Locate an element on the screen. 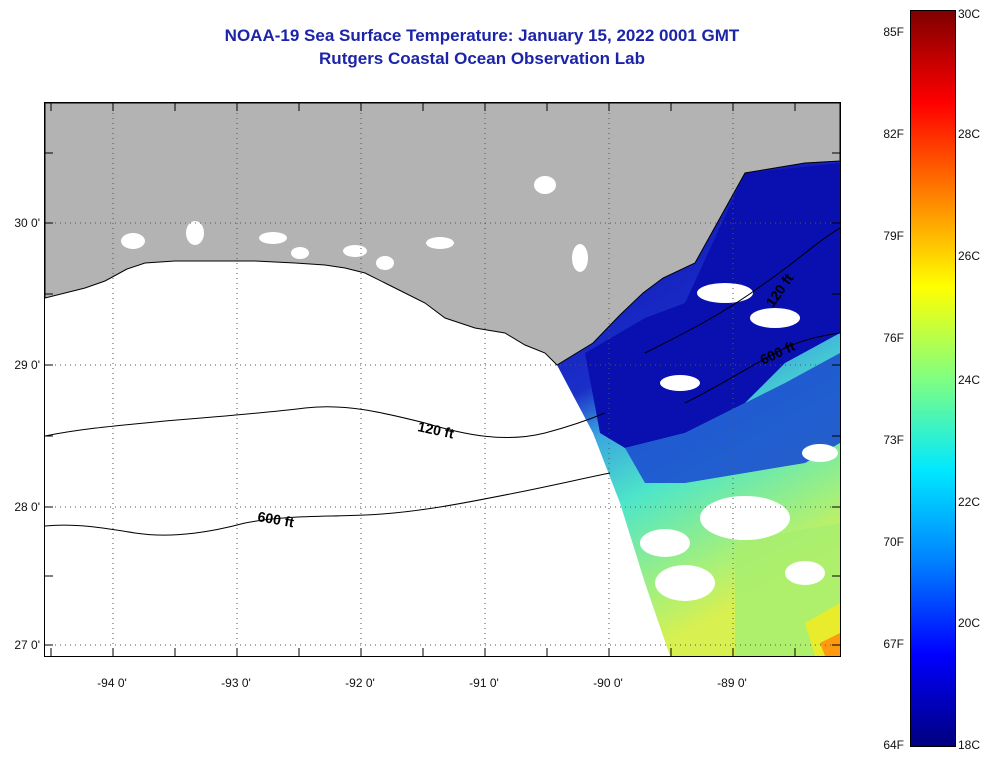  colorbar-c-label: 30C is located at coordinates (969, 14).